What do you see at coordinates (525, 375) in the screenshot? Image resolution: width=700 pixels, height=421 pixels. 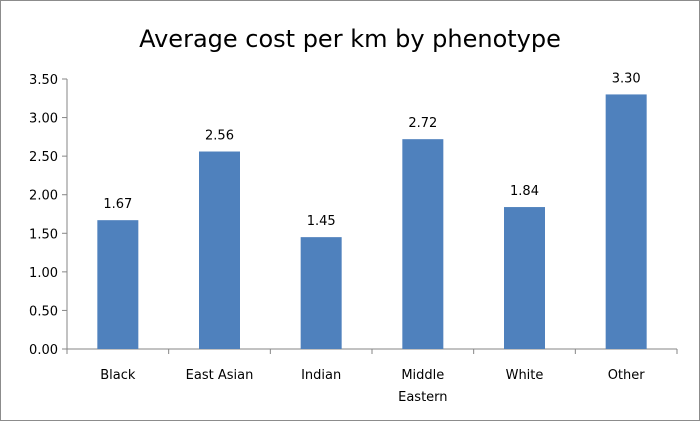 I see `category-label: White` at bounding box center [525, 375].